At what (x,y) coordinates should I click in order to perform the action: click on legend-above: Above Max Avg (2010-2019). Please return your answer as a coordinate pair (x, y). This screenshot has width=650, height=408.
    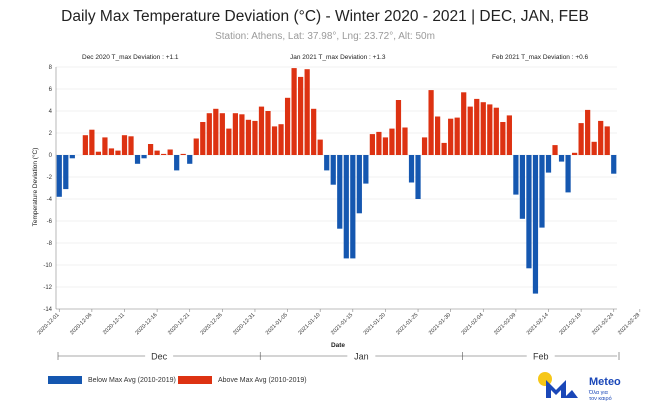
    Looking at the image, I should click on (242, 380).